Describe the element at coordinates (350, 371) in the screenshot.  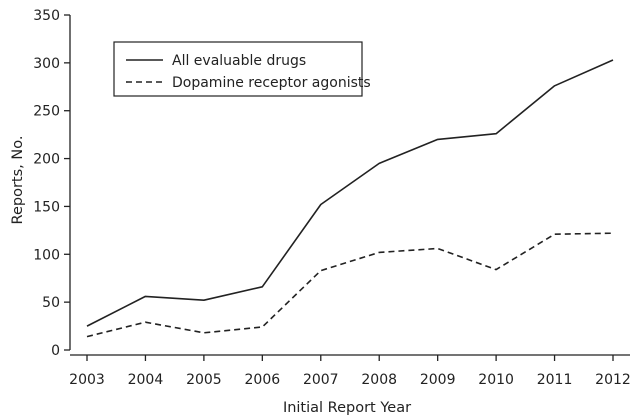
I see `x-axis-ticks: 2003 2004 2005 2006 2007 2008 2009 2010 2011 2012` at that location.